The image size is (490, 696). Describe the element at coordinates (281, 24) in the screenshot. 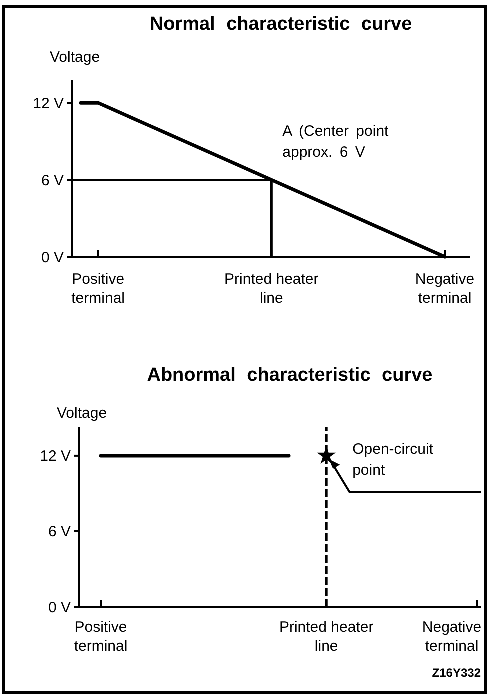

I see `chart-title: Normal characteristic curve` at that location.